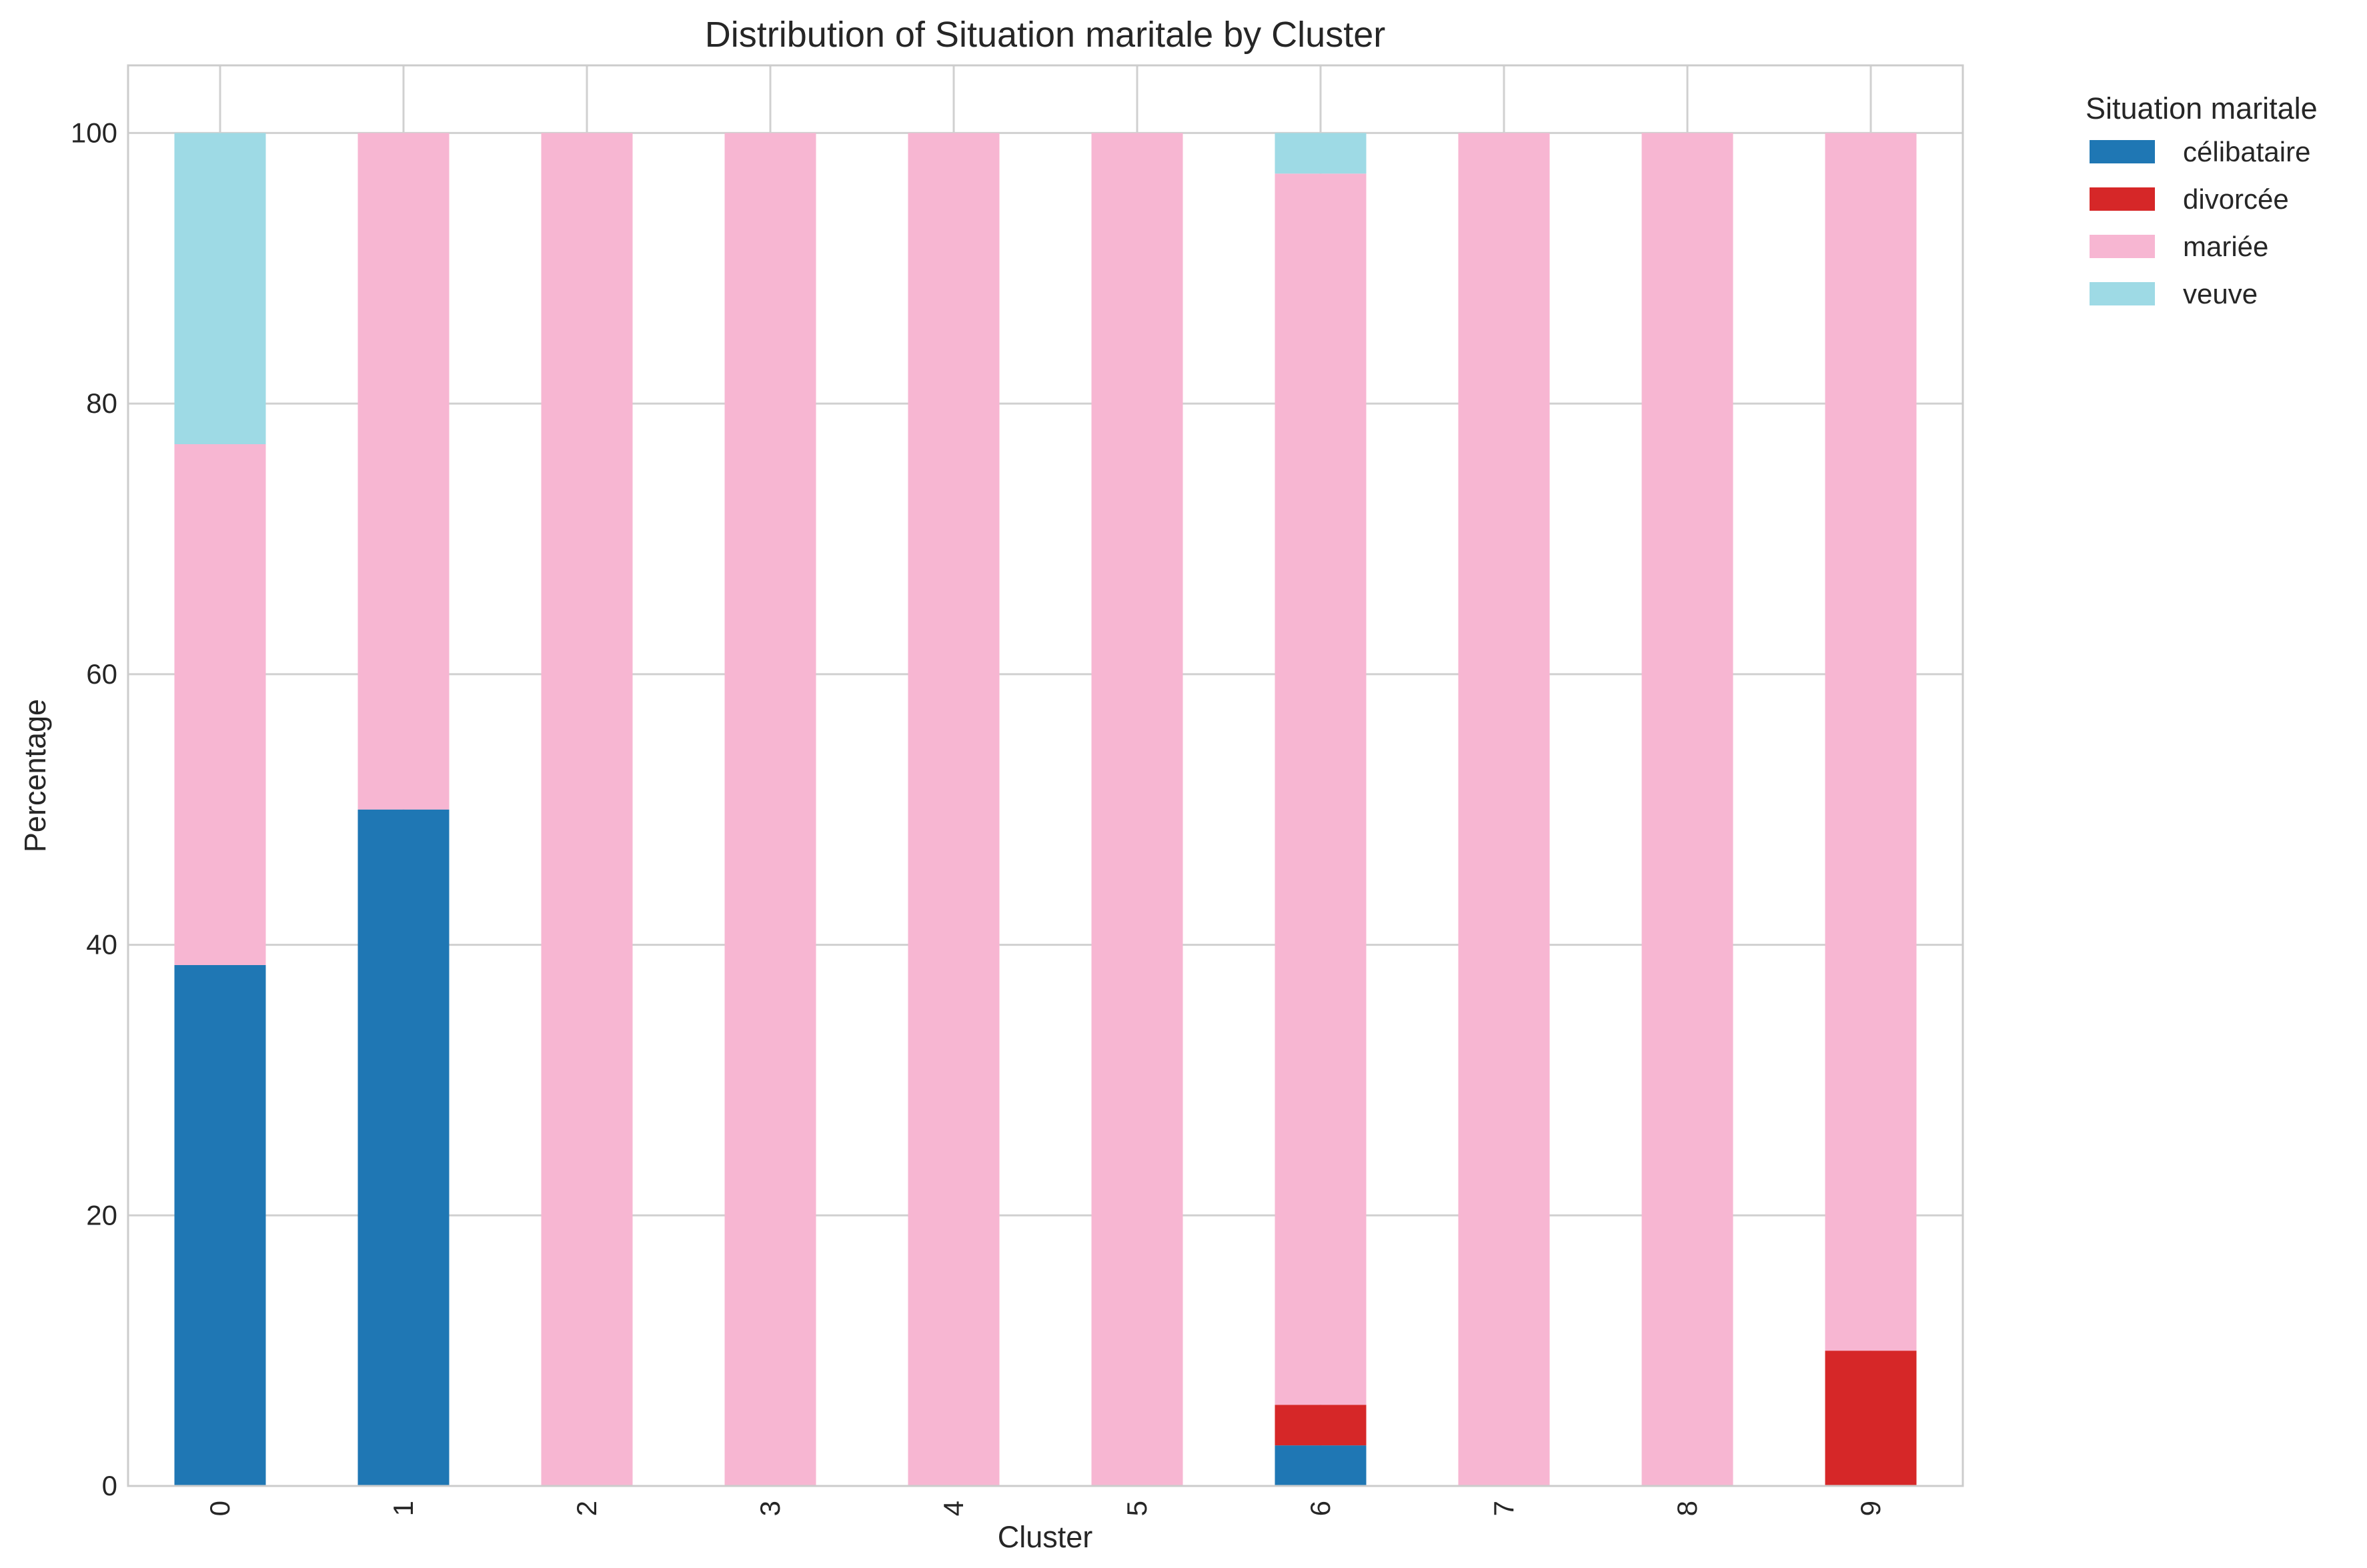 The image size is (2367, 1568). What do you see at coordinates (1503, 1508) in the screenshot?
I see `x-tick-label: 7` at bounding box center [1503, 1508].